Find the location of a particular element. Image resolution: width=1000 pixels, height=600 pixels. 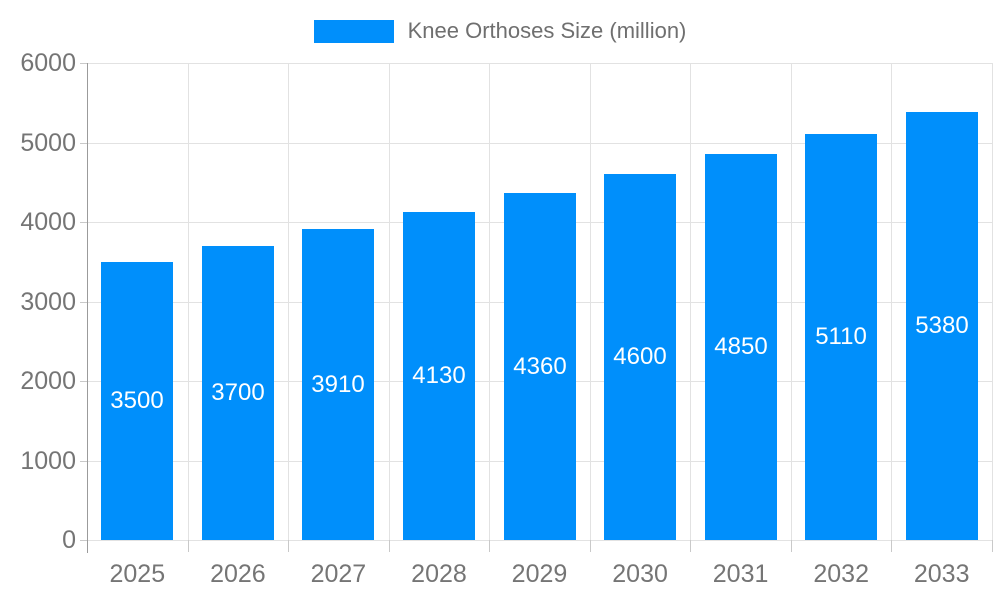

bar-value-label: 3910 is located at coordinates (338, 384).